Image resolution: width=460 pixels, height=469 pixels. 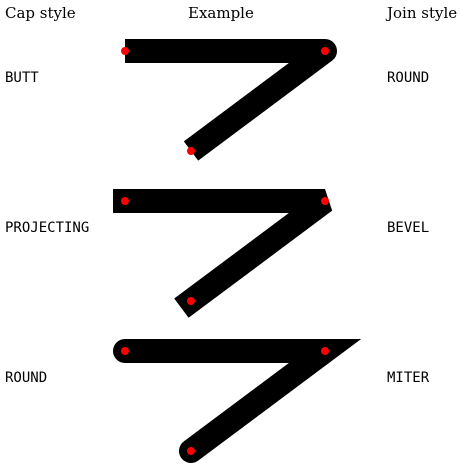 What do you see at coordinates (237, 401) in the screenshot?
I see `example-stroke-round-miter` at bounding box center [237, 401].